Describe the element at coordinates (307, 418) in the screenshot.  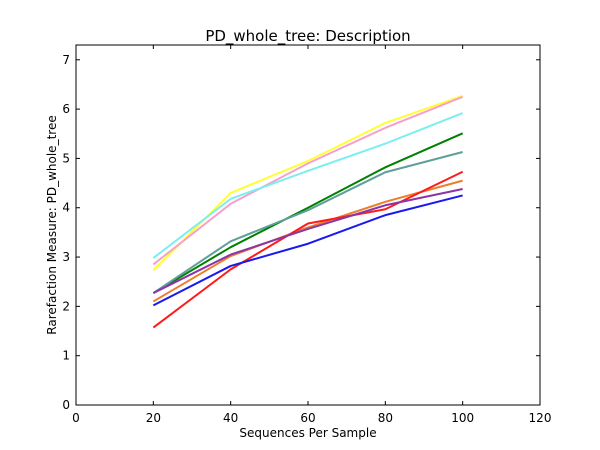
I see `x-tick-label: 60` at that location.